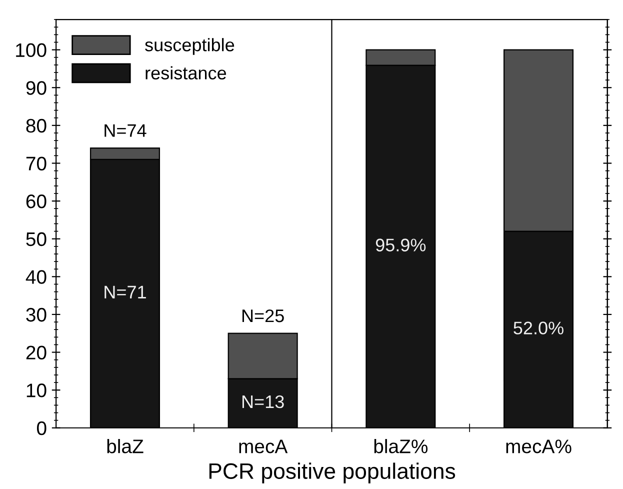 The width and height of the screenshot is (623, 489). Describe the element at coordinates (539, 447) in the screenshot. I see `x-tick-label: mecA%` at that location.